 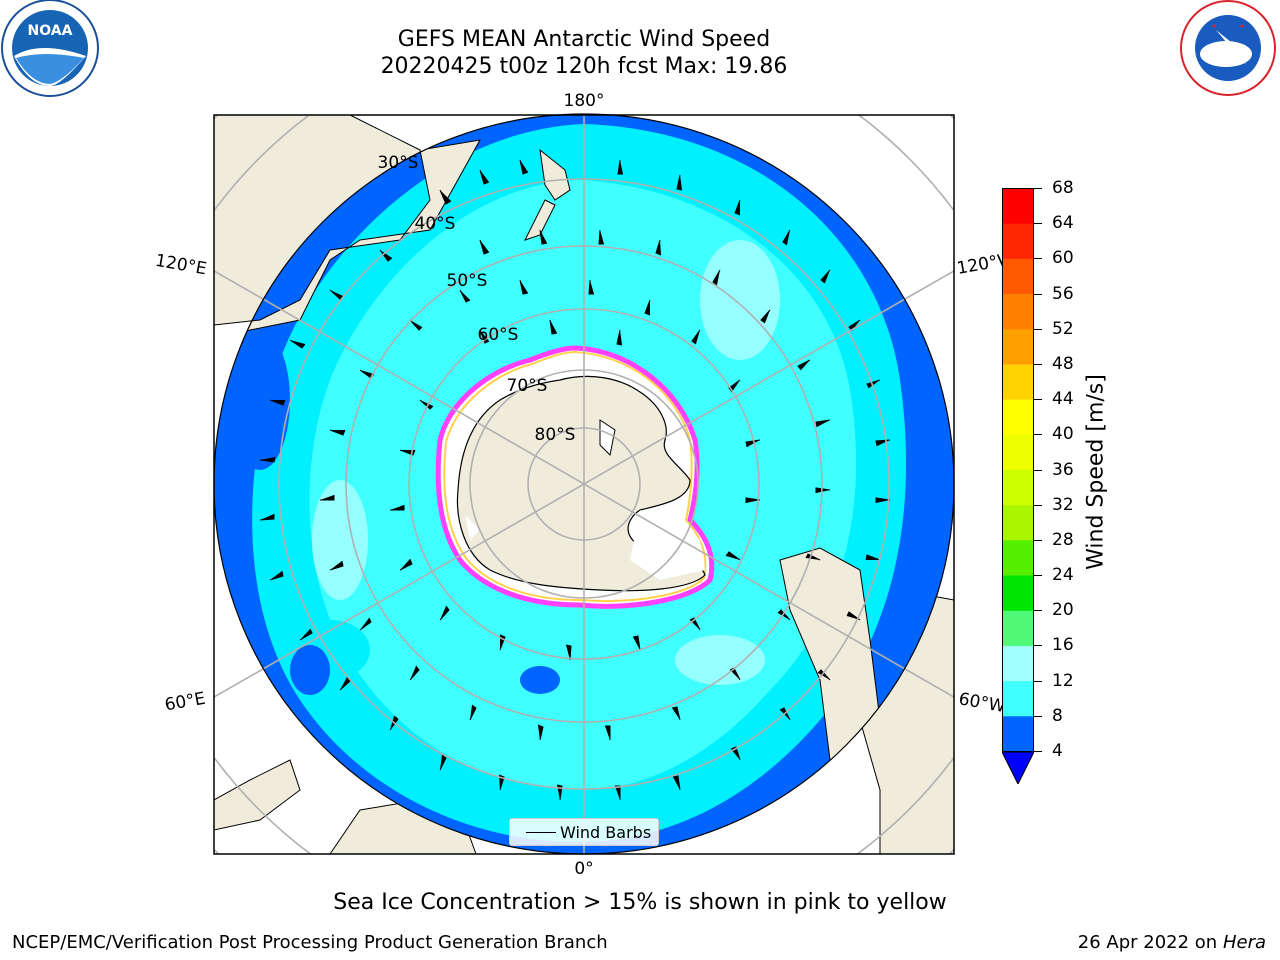 I want to click on lat-label: 70°S, so click(x=527, y=386).